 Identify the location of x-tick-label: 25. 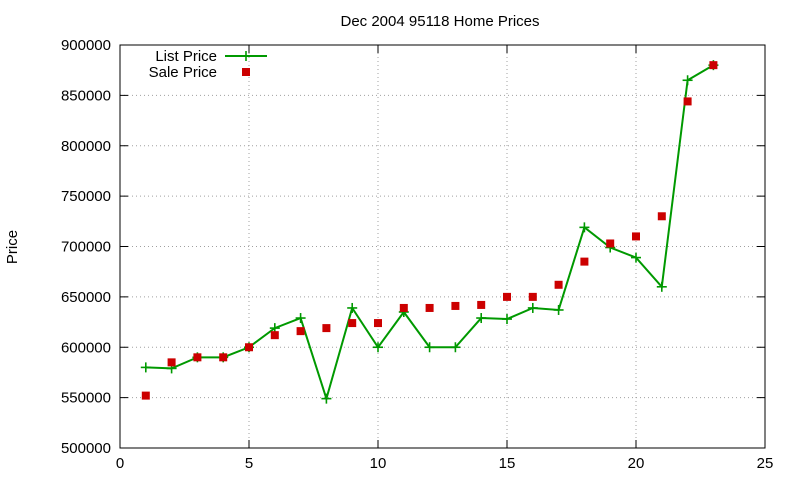
(765, 463).